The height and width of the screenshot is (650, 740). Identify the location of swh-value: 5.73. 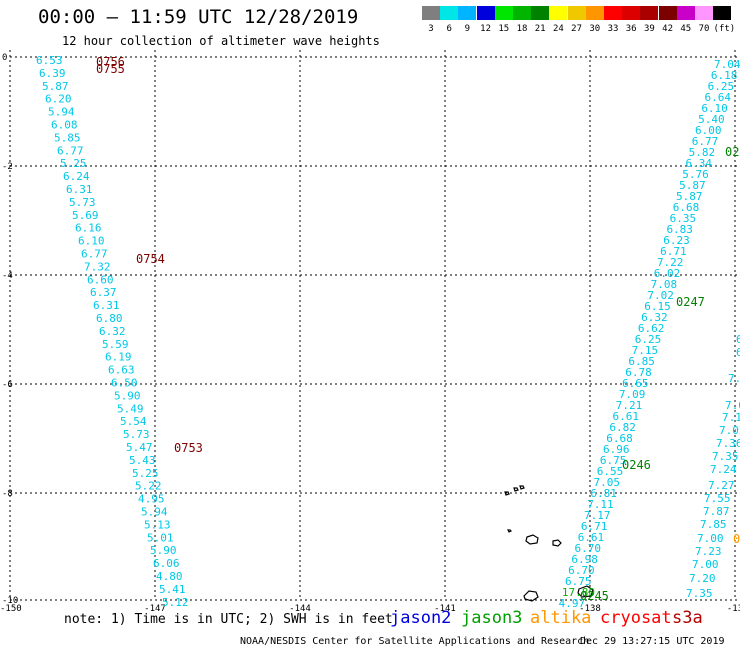
(136, 434).